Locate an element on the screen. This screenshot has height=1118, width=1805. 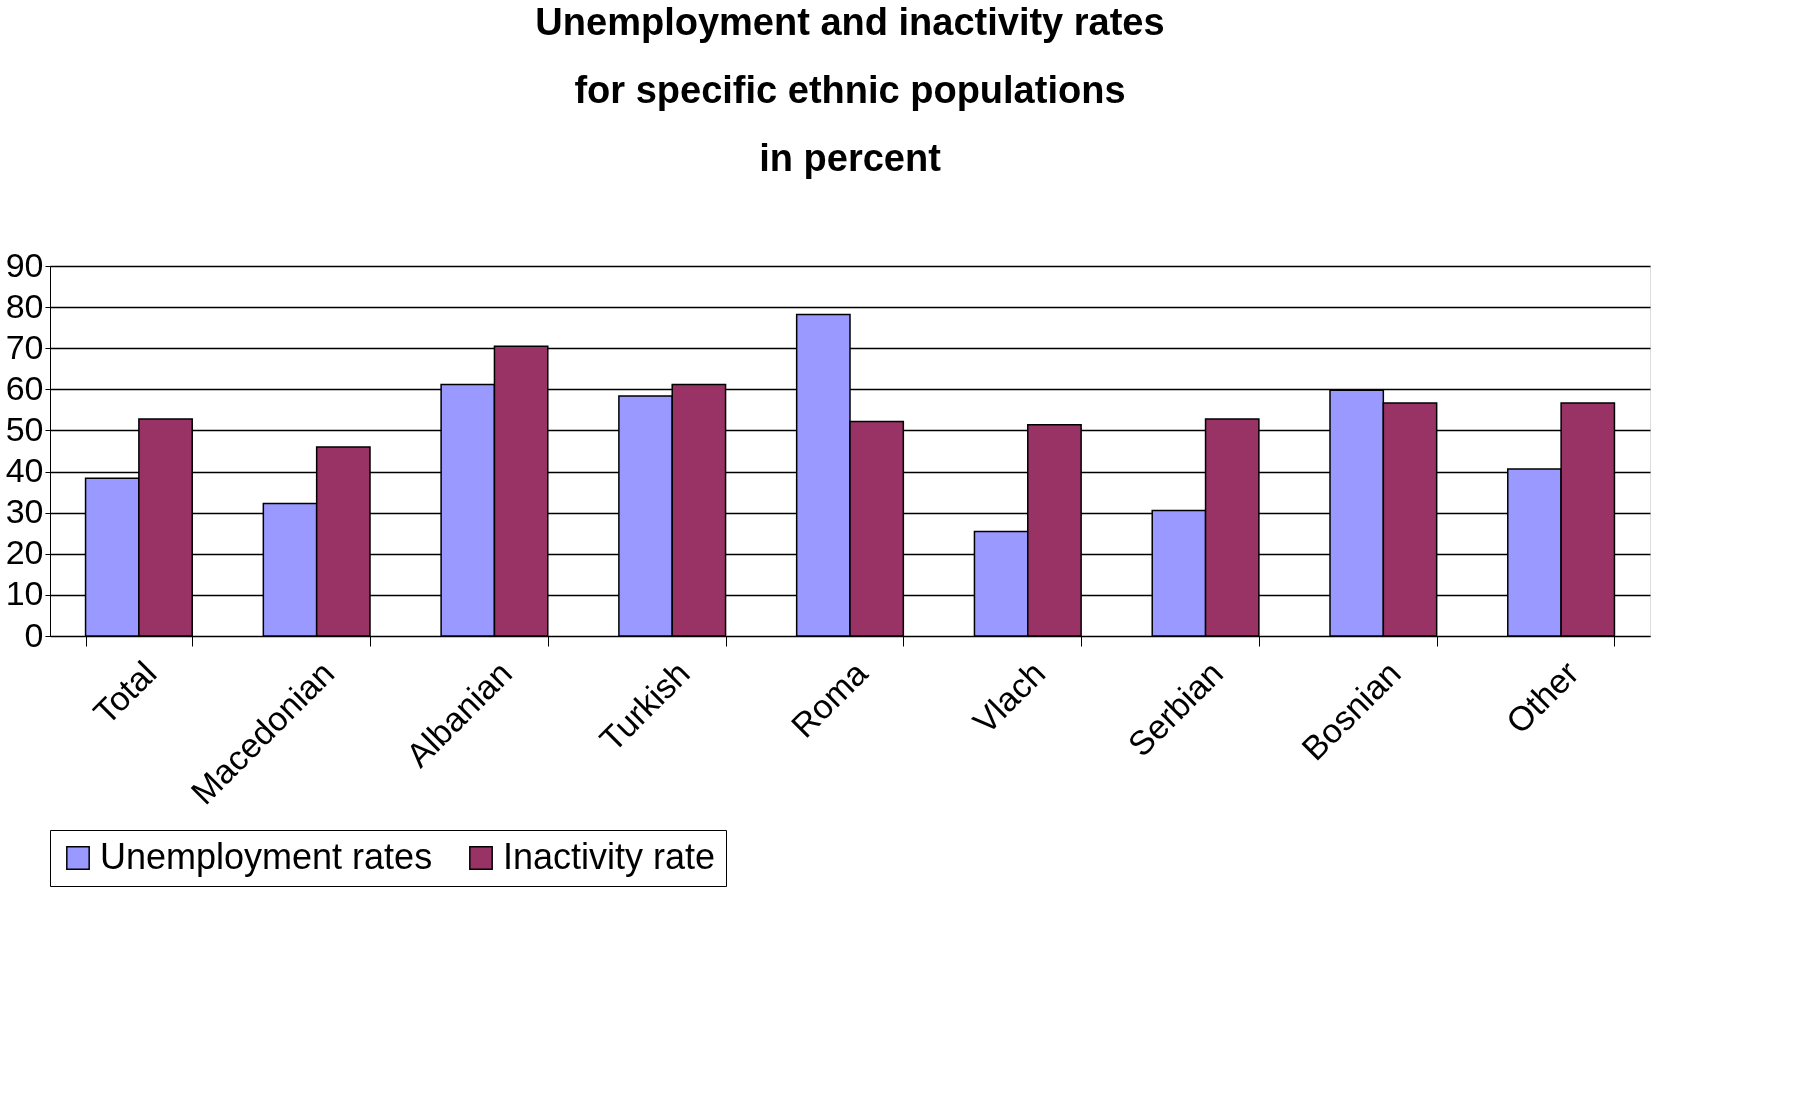
y-tick-label: 60 is located at coordinates (24, 387).